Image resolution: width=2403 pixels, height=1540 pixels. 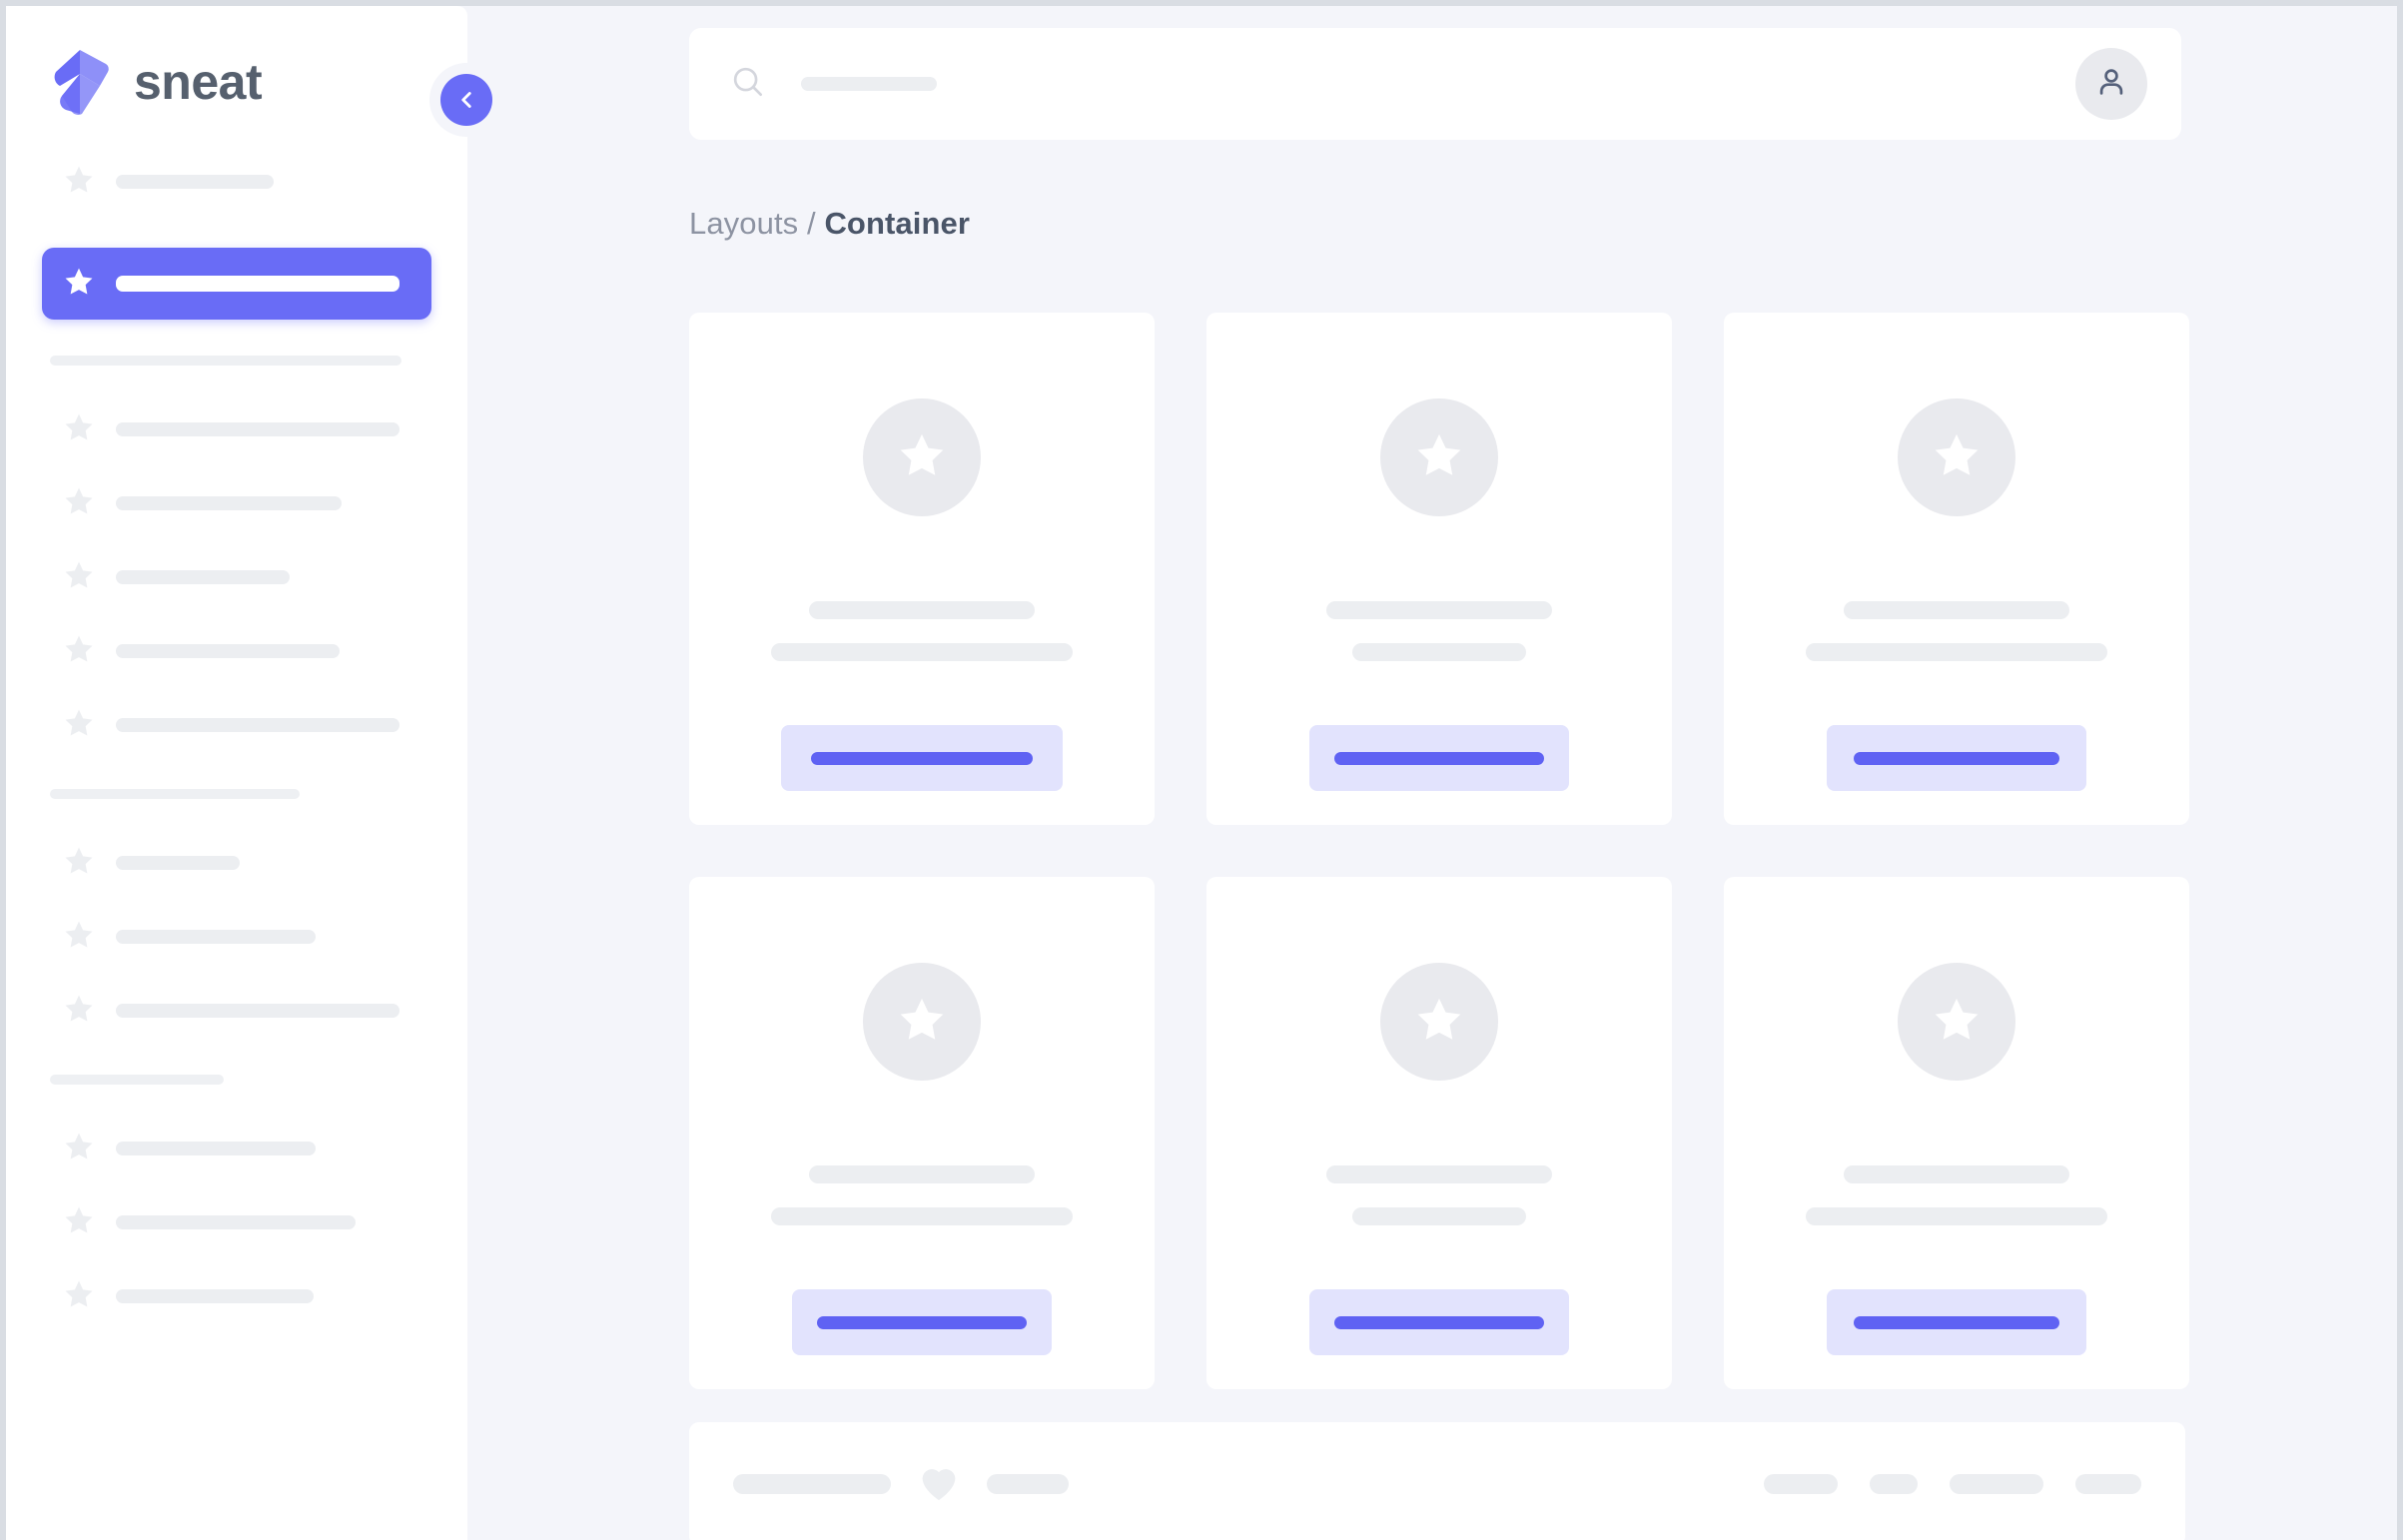 I want to click on topbar, so click(x=1435, y=84).